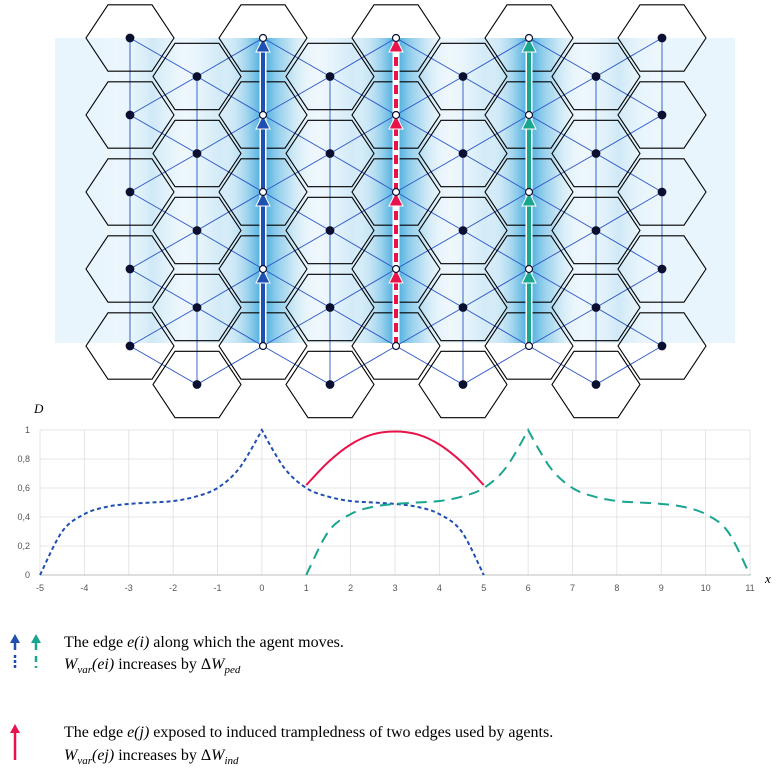 The image size is (777, 776). What do you see at coordinates (396, 275) in the screenshot?
I see `induced-path-red-arrowhead` at bounding box center [396, 275].